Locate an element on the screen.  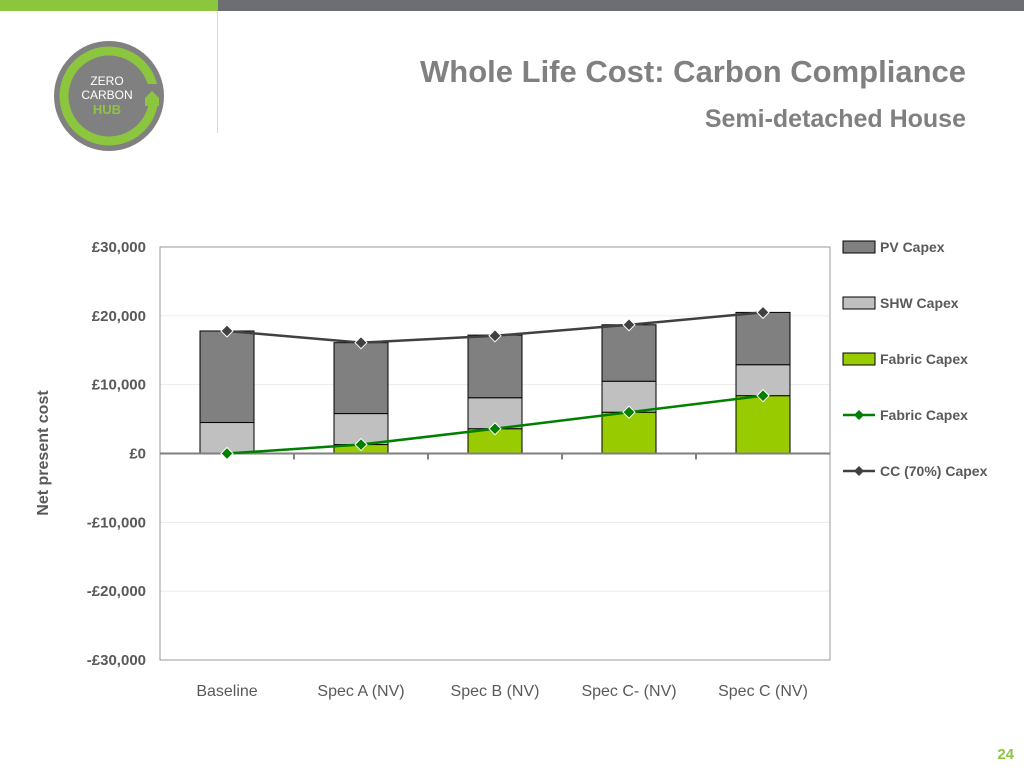
slide-title: Whole Life Cost: Carbon Compliance is located at coordinates (693, 71).